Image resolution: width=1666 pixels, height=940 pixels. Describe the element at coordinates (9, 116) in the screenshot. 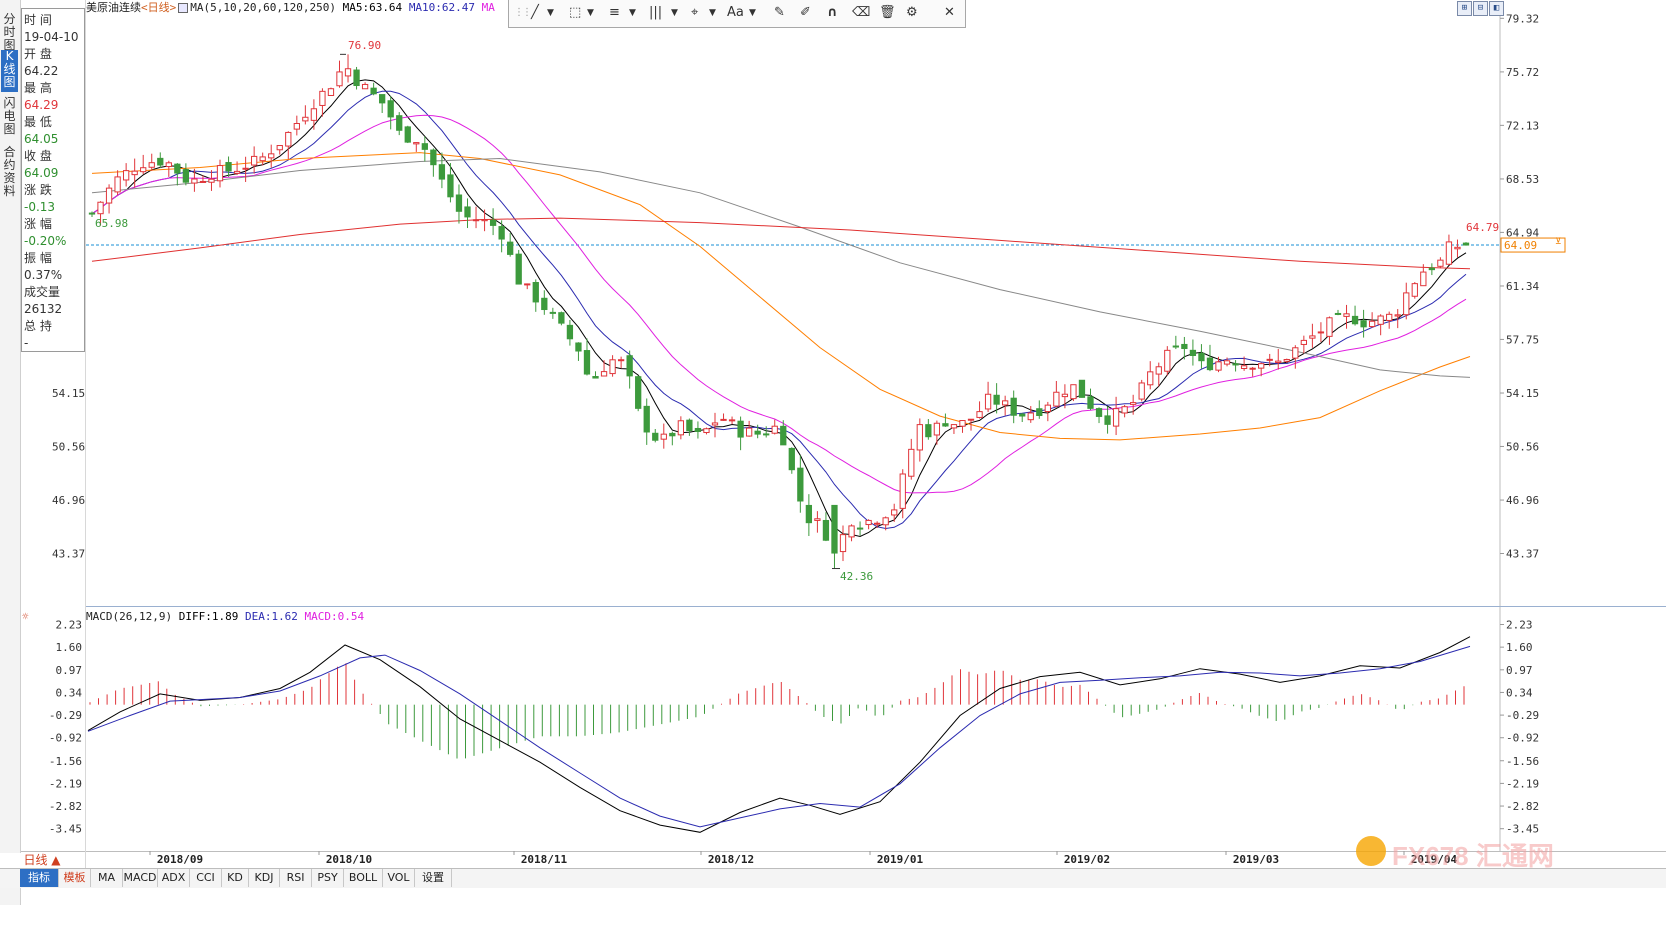

I see `tab-lightning: 闪电图` at that location.